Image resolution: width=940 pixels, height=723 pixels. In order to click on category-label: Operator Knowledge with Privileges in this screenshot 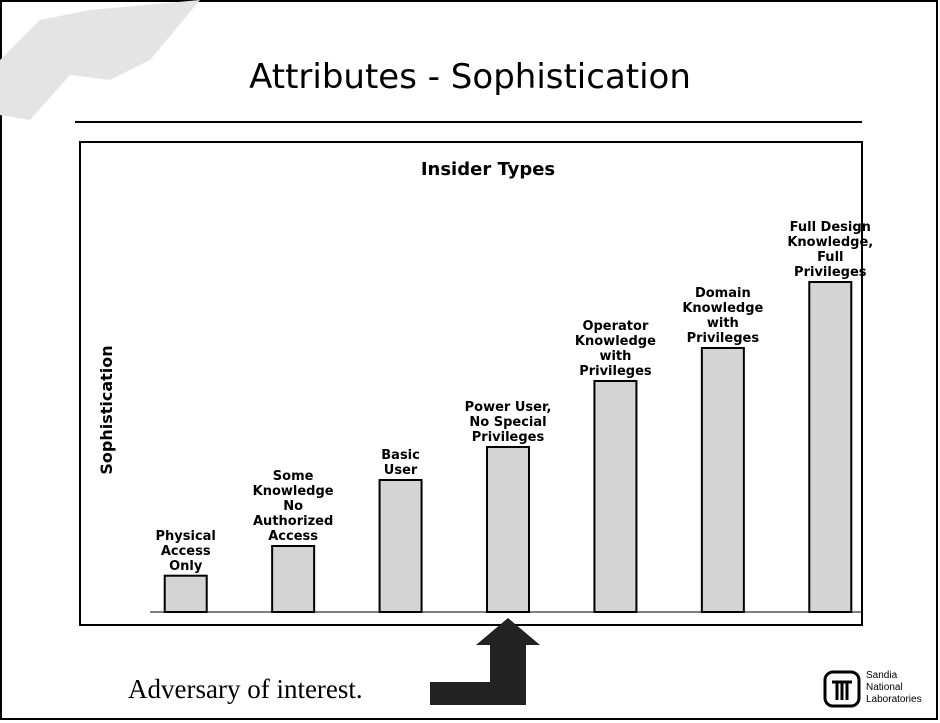, I will do `click(615, 349)`.